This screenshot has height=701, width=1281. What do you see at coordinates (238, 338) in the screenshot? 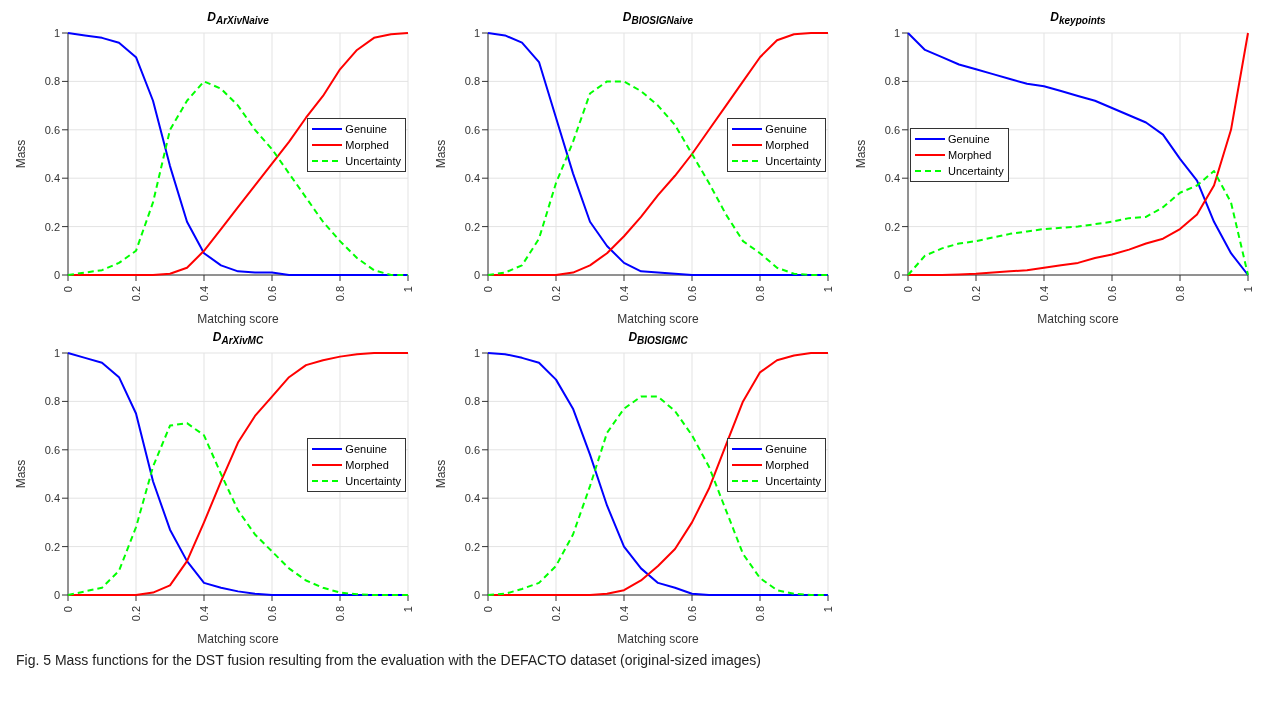
I see `chart-title: D$_{ArXivMC}$` at bounding box center [238, 338].